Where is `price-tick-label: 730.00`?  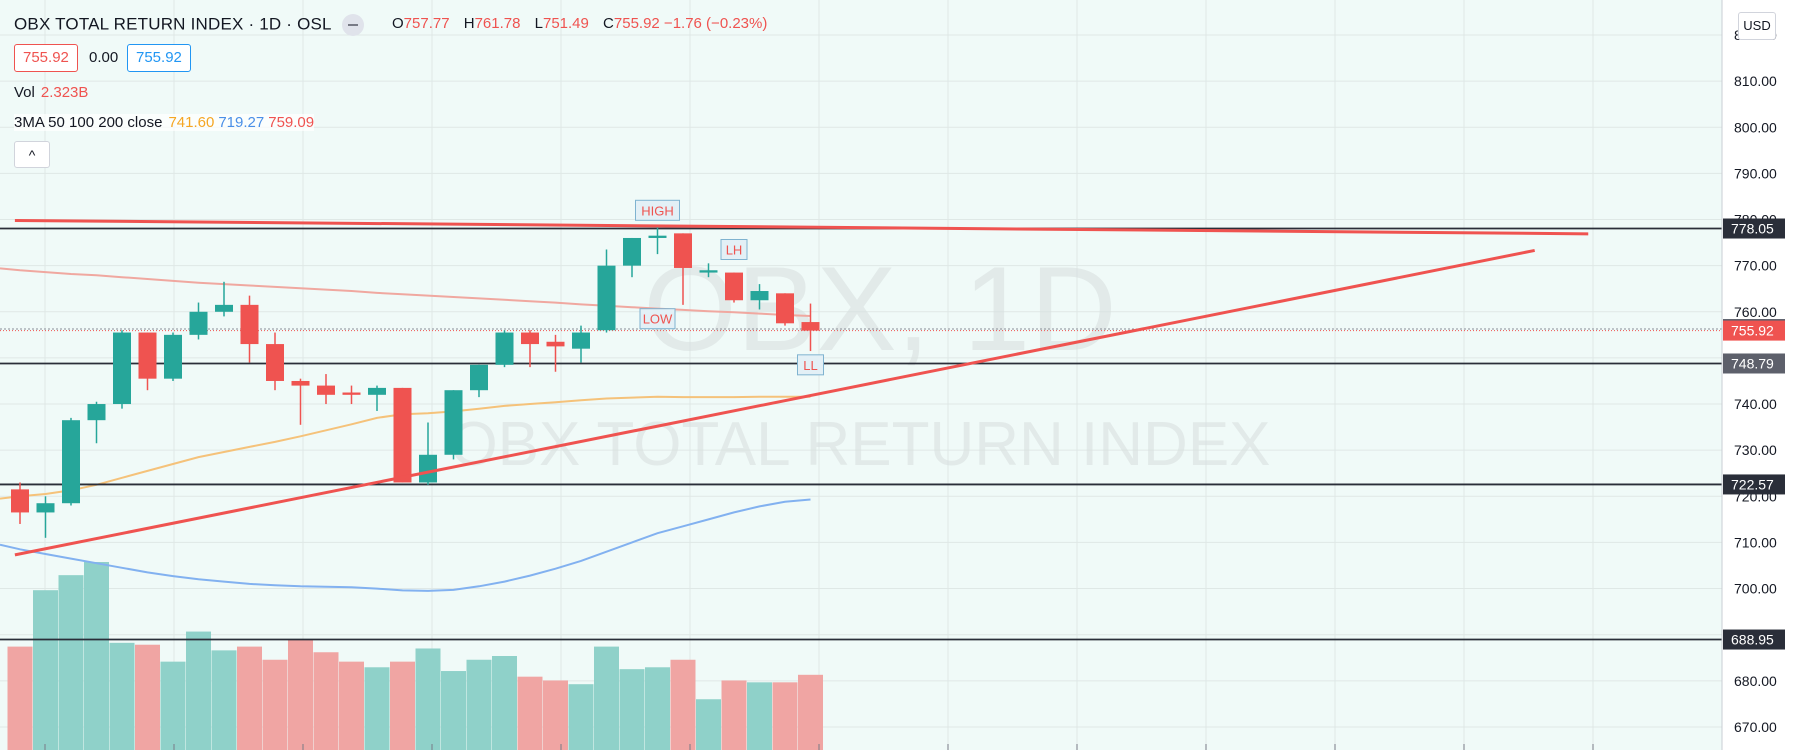
price-tick-label: 730.00 is located at coordinates (1755, 450).